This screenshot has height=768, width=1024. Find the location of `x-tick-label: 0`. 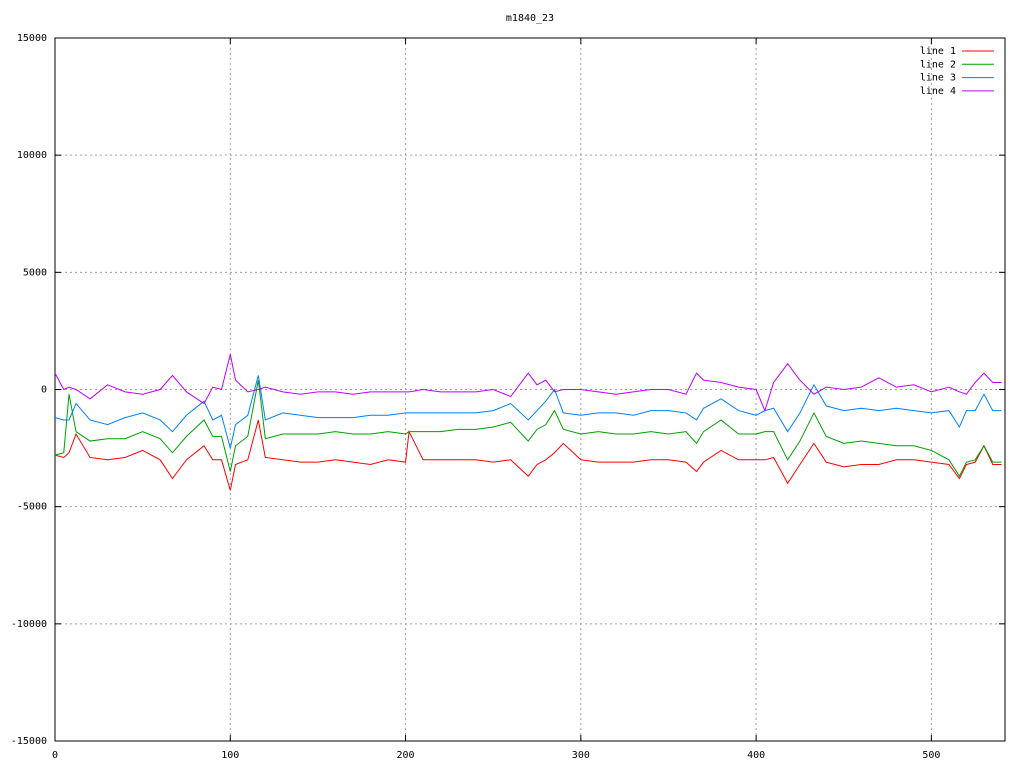

x-tick-label: 0 is located at coordinates (55, 755).